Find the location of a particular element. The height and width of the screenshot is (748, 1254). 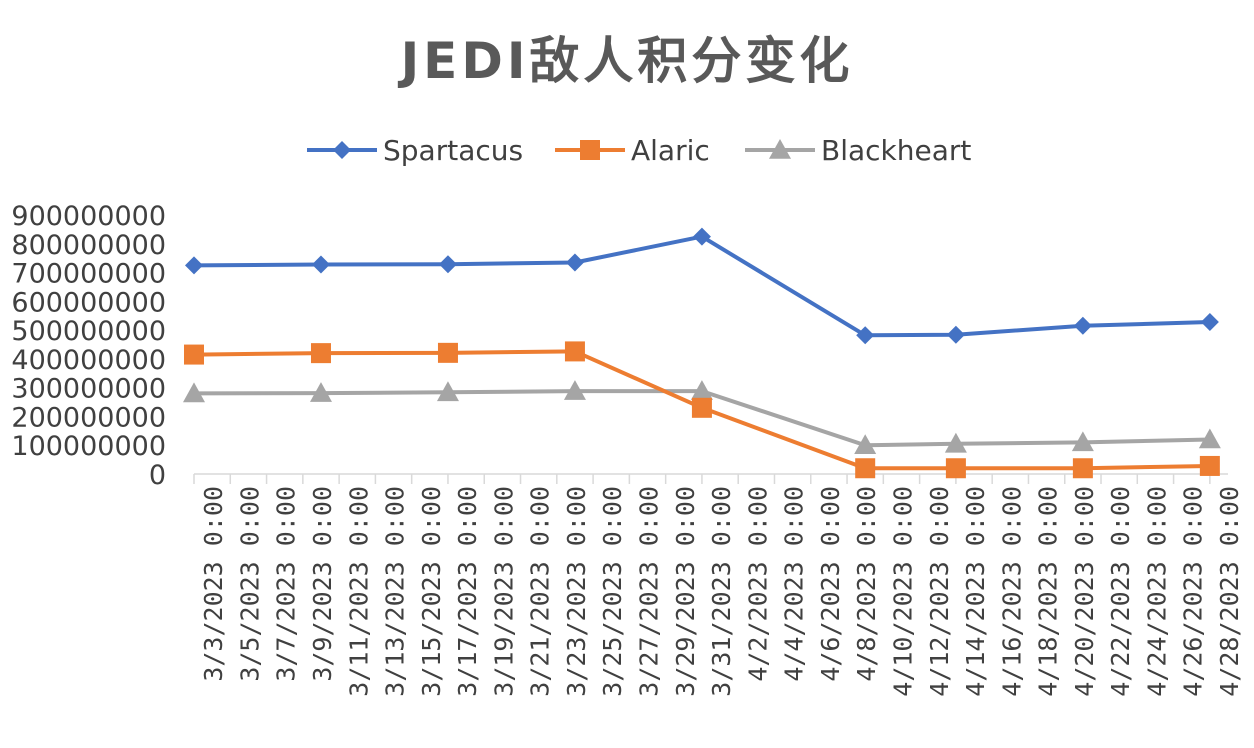

y-tick-label: 600000000 is located at coordinates (88, 302).